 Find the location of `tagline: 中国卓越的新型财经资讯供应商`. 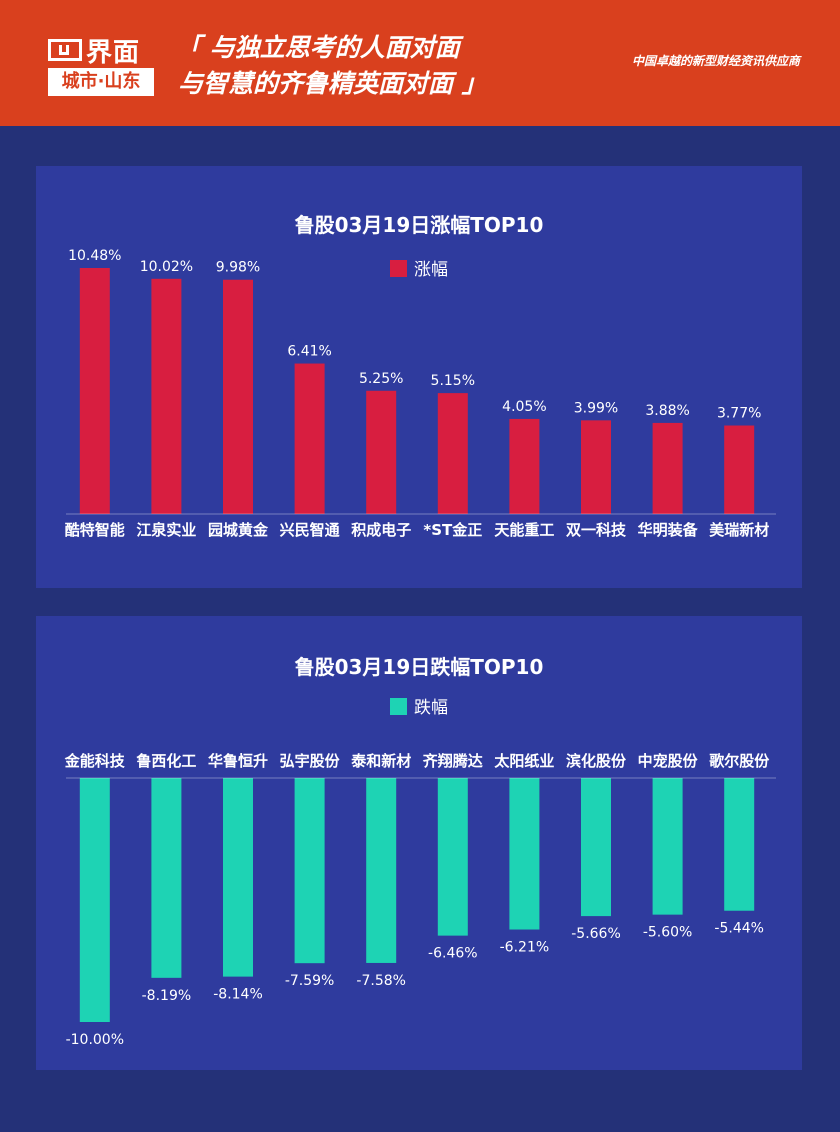

tagline: 中国卓越的新型财经资讯供应商 is located at coordinates (715, 61).